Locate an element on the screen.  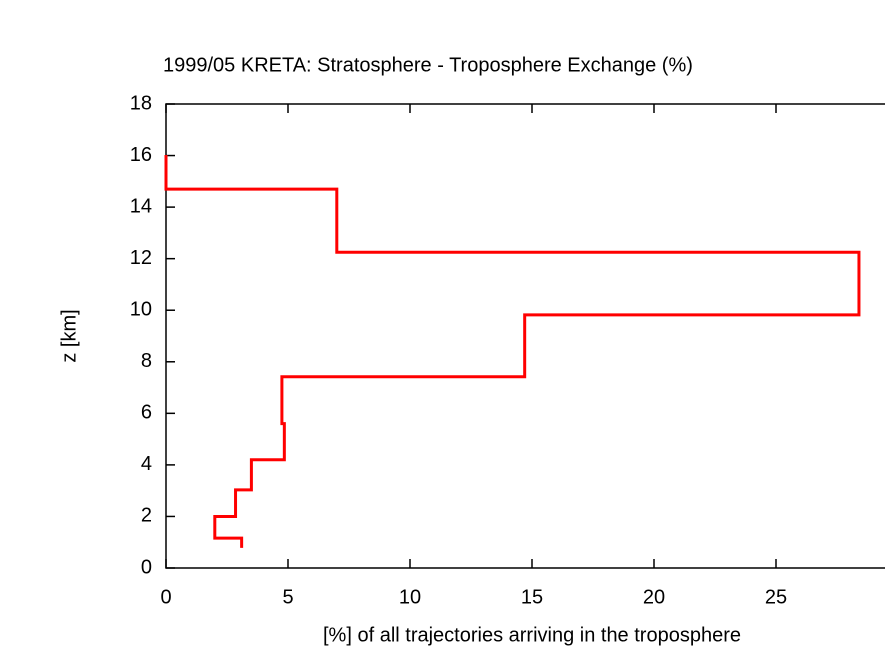
y-tick-label: 4 is located at coordinates (146, 464).